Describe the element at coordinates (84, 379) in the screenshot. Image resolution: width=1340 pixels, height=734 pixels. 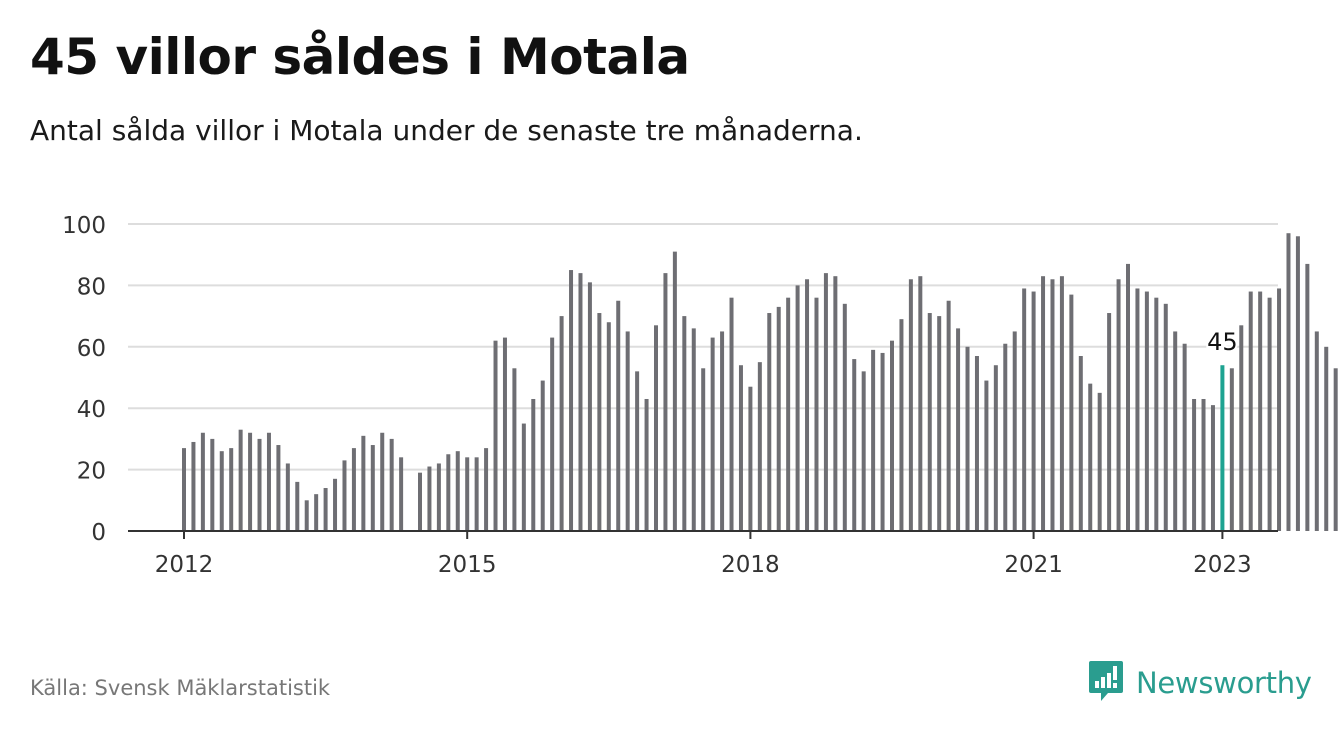
I see `y-axis-ticks: 0 20 40 60 80 100` at that location.